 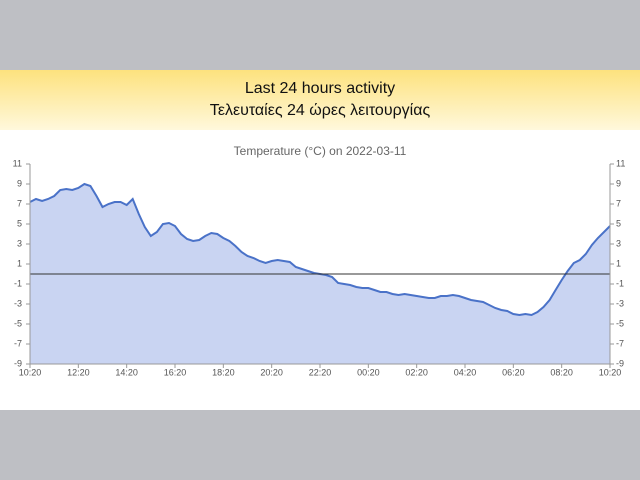 I want to click on x-tick-label: 14:20, so click(x=126, y=372).